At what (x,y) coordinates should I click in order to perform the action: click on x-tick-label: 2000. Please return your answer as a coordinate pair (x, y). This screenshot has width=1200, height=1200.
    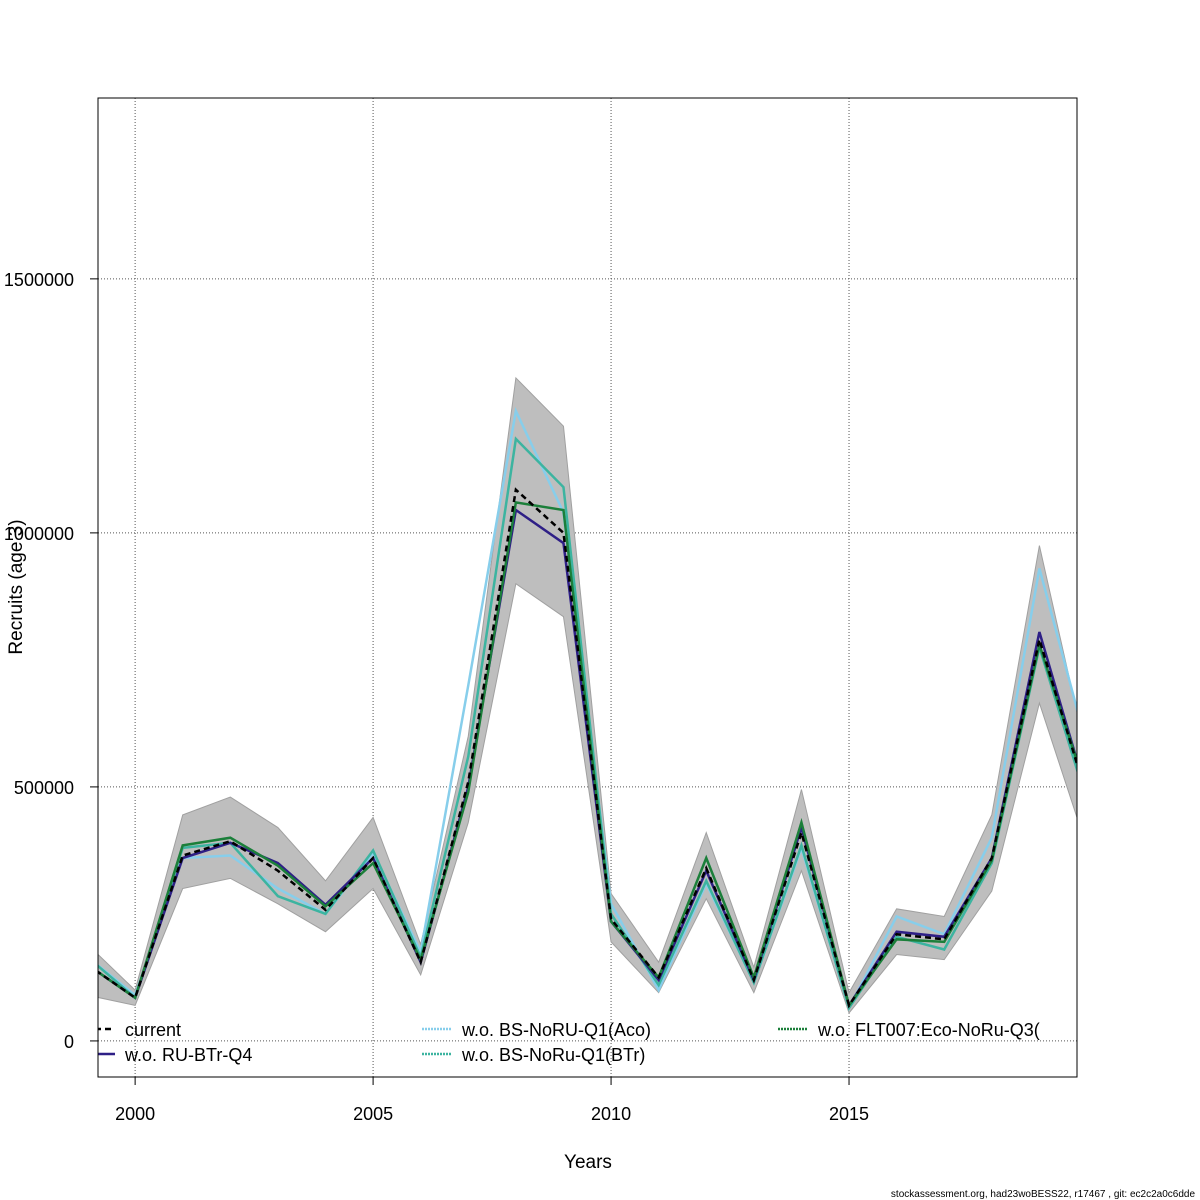
    Looking at the image, I should click on (135, 1114).